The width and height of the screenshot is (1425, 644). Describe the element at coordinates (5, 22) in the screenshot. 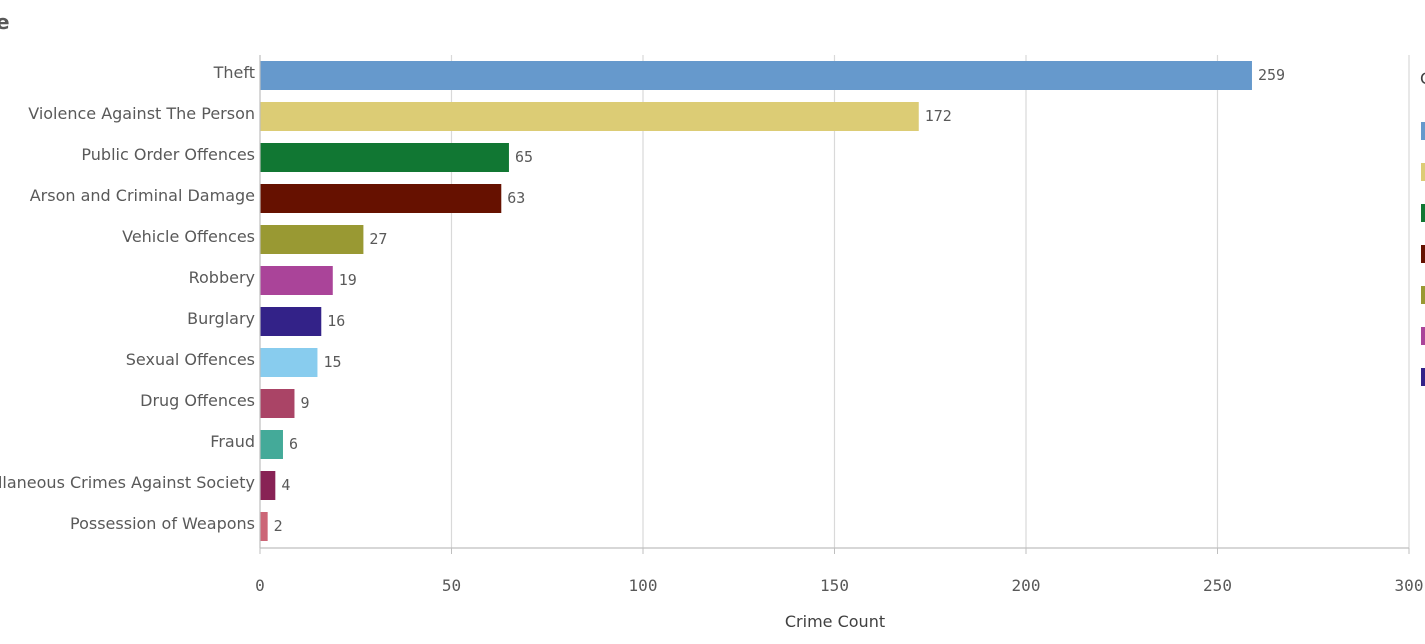

I see `chart-title-fragment: e` at that location.